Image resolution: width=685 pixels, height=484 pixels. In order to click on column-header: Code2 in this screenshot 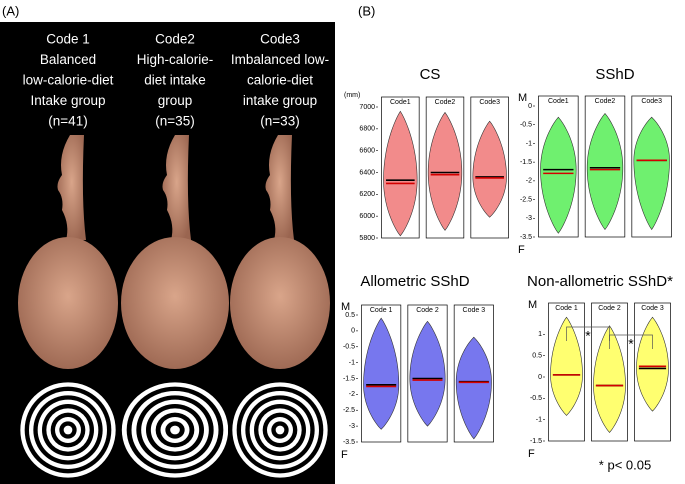, I will do `click(175, 39)`.